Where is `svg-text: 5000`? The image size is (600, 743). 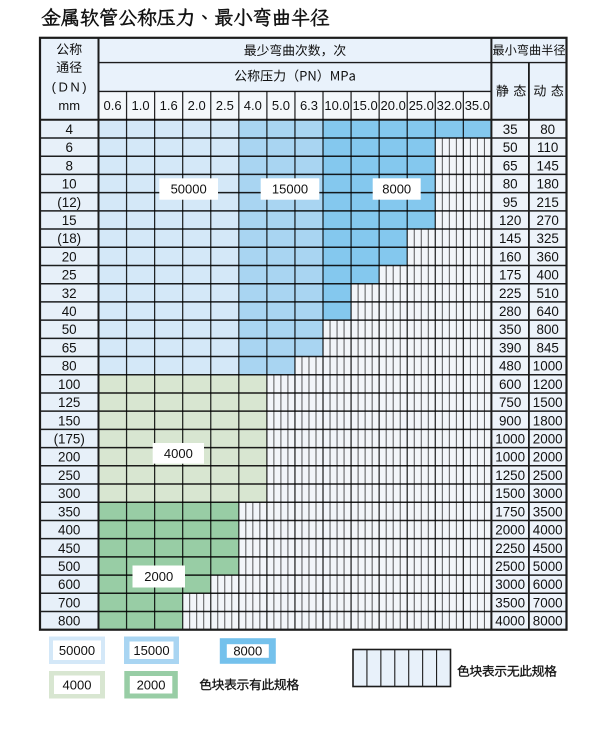
svg-text: 5000 is located at coordinates (548, 566).